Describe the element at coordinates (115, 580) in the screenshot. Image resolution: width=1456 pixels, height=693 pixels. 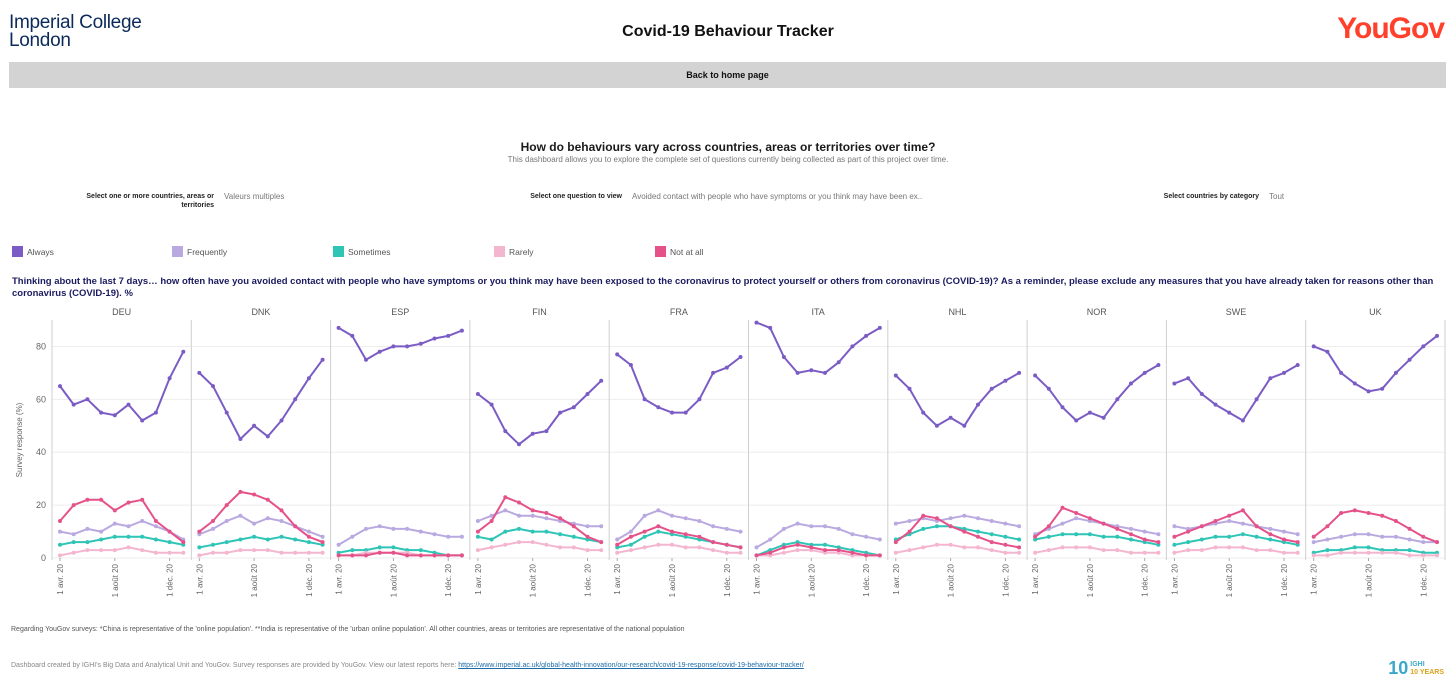
I see `x-tick-label: 1 août 20` at that location.